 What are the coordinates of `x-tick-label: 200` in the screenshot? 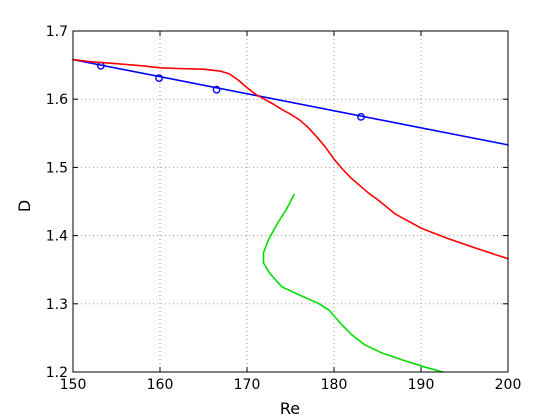 It's located at (508, 385).